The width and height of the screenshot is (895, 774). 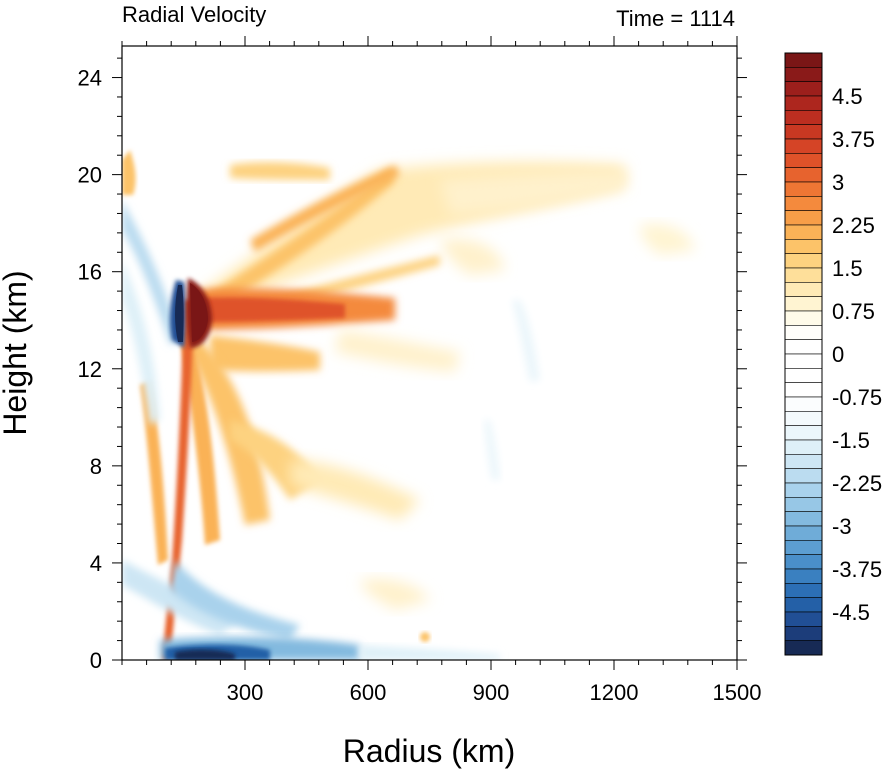 I want to click on colorbar-tick-label: 0.75, so click(x=853, y=311).